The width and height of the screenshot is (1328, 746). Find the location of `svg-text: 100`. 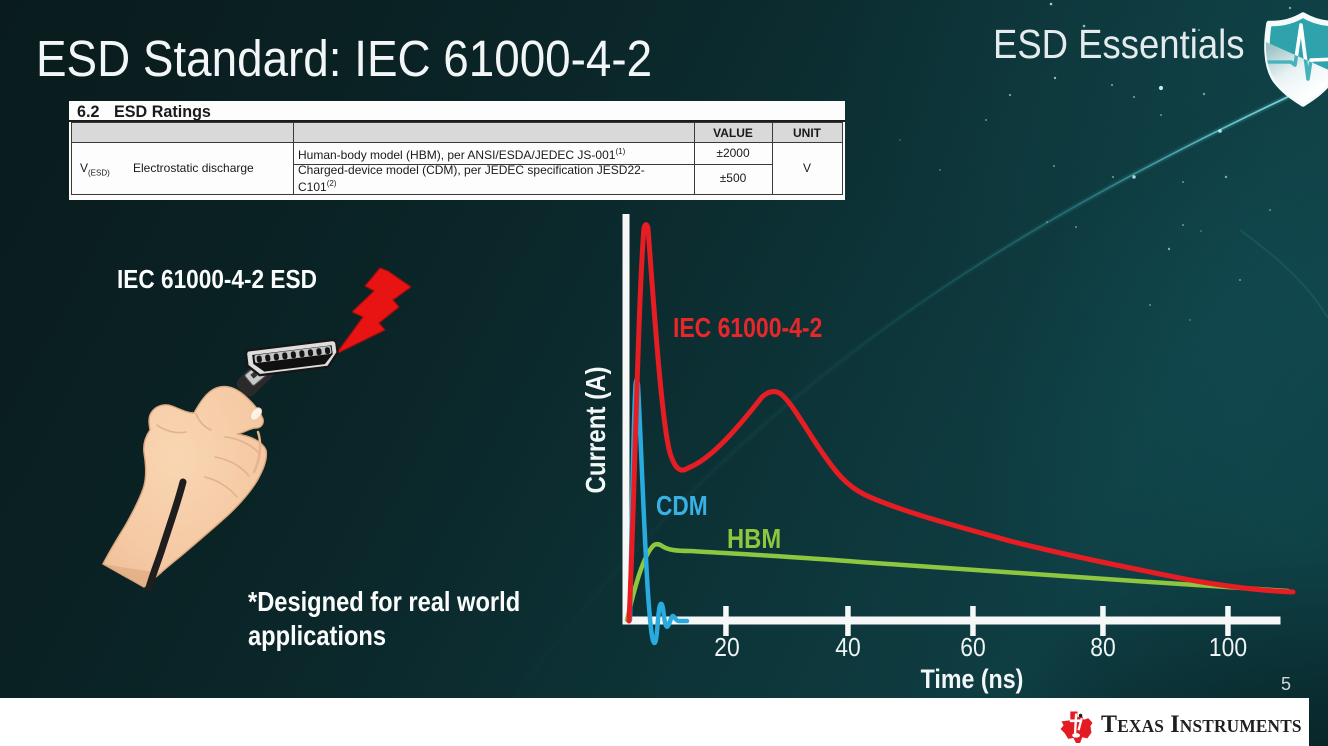

svg-text: 100 is located at coordinates (1228, 648).